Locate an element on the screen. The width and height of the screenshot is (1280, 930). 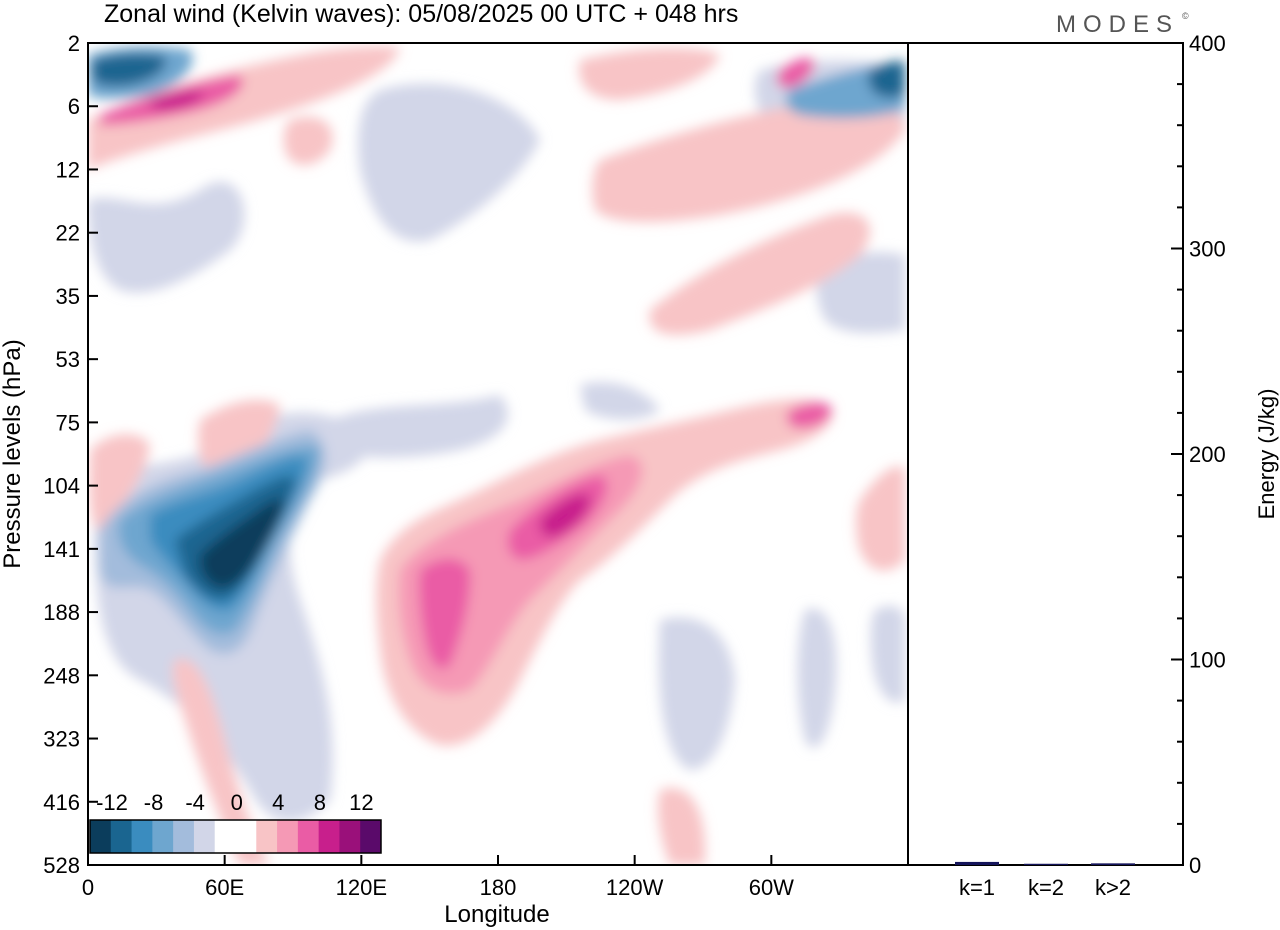
colorbar-label: -4 is located at coordinates (195, 802).